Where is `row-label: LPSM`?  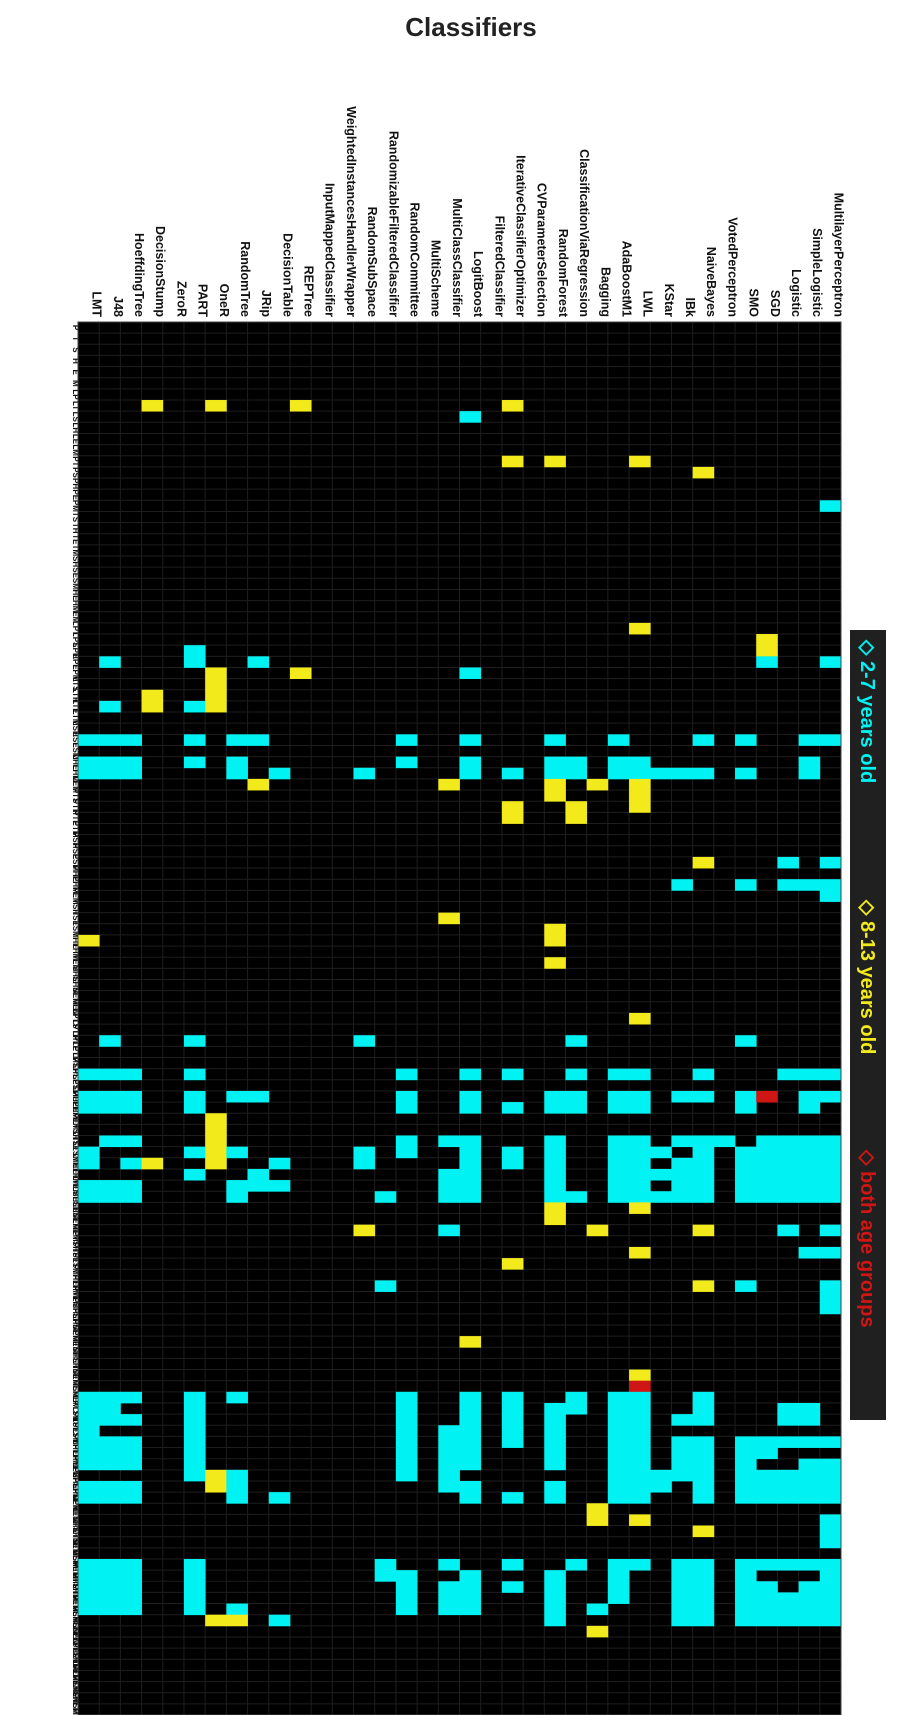
row-label: LPSM is located at coordinates (75, 1085).